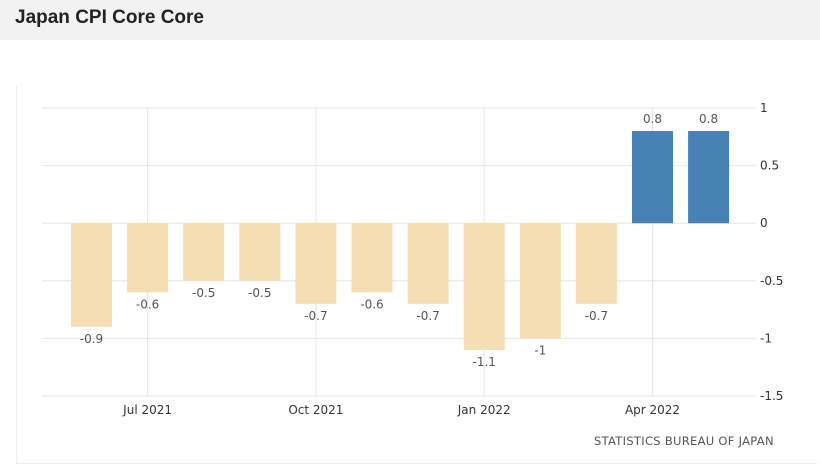 Image resolution: width=820 pixels, height=469 pixels. What do you see at coordinates (109, 17) in the screenshot?
I see `chart-title: Japan CPI Core Core` at bounding box center [109, 17].